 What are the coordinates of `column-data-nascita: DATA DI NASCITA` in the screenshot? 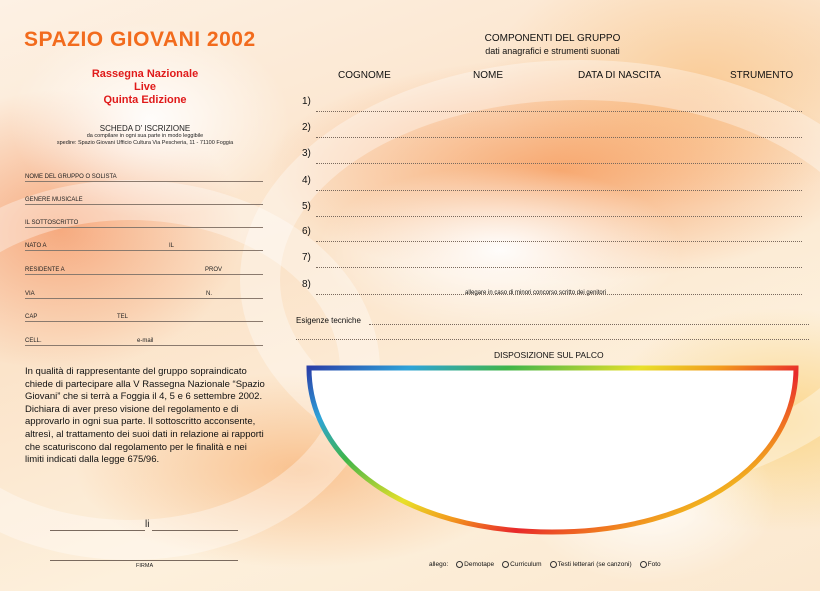 It's located at (619, 75).